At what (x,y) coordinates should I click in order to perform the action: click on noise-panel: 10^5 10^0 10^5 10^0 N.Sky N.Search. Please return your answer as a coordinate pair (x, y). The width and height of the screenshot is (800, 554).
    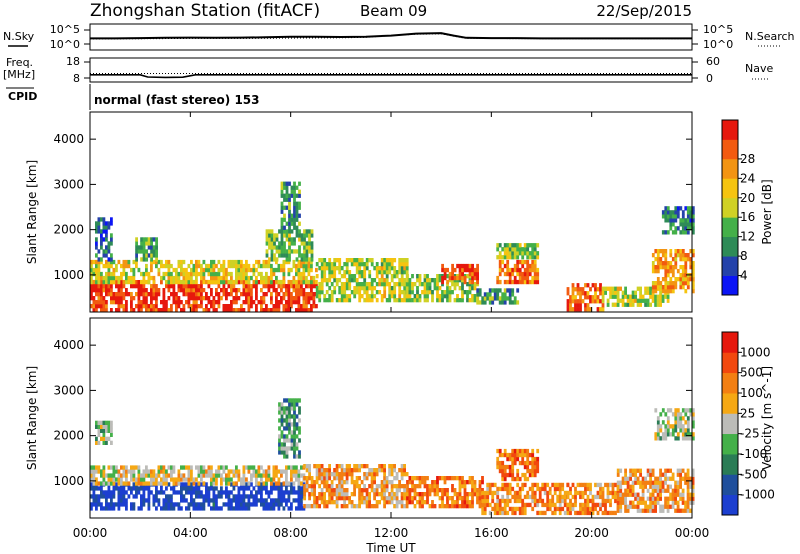
    Looking at the image, I should click on (399, 37).